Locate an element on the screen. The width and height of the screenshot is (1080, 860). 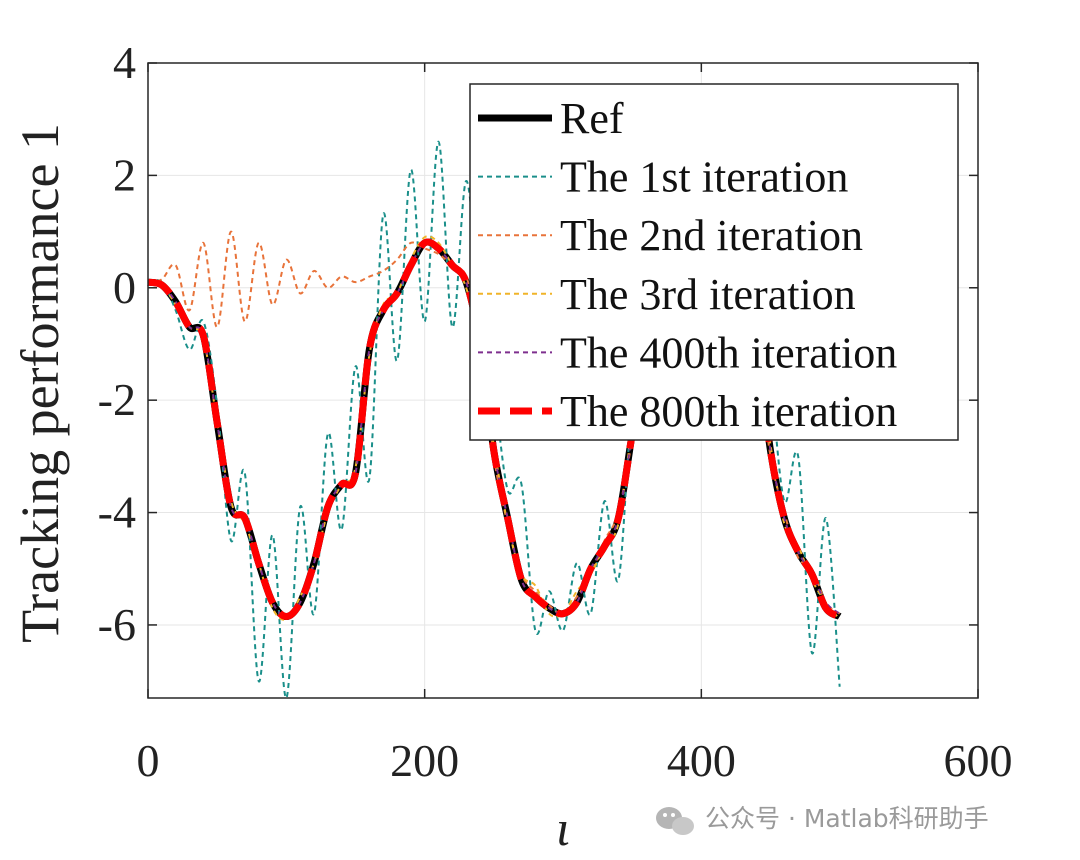
legend-label-the-2nd-iteration: The 2nd iteration is located at coordinates (711, 235).